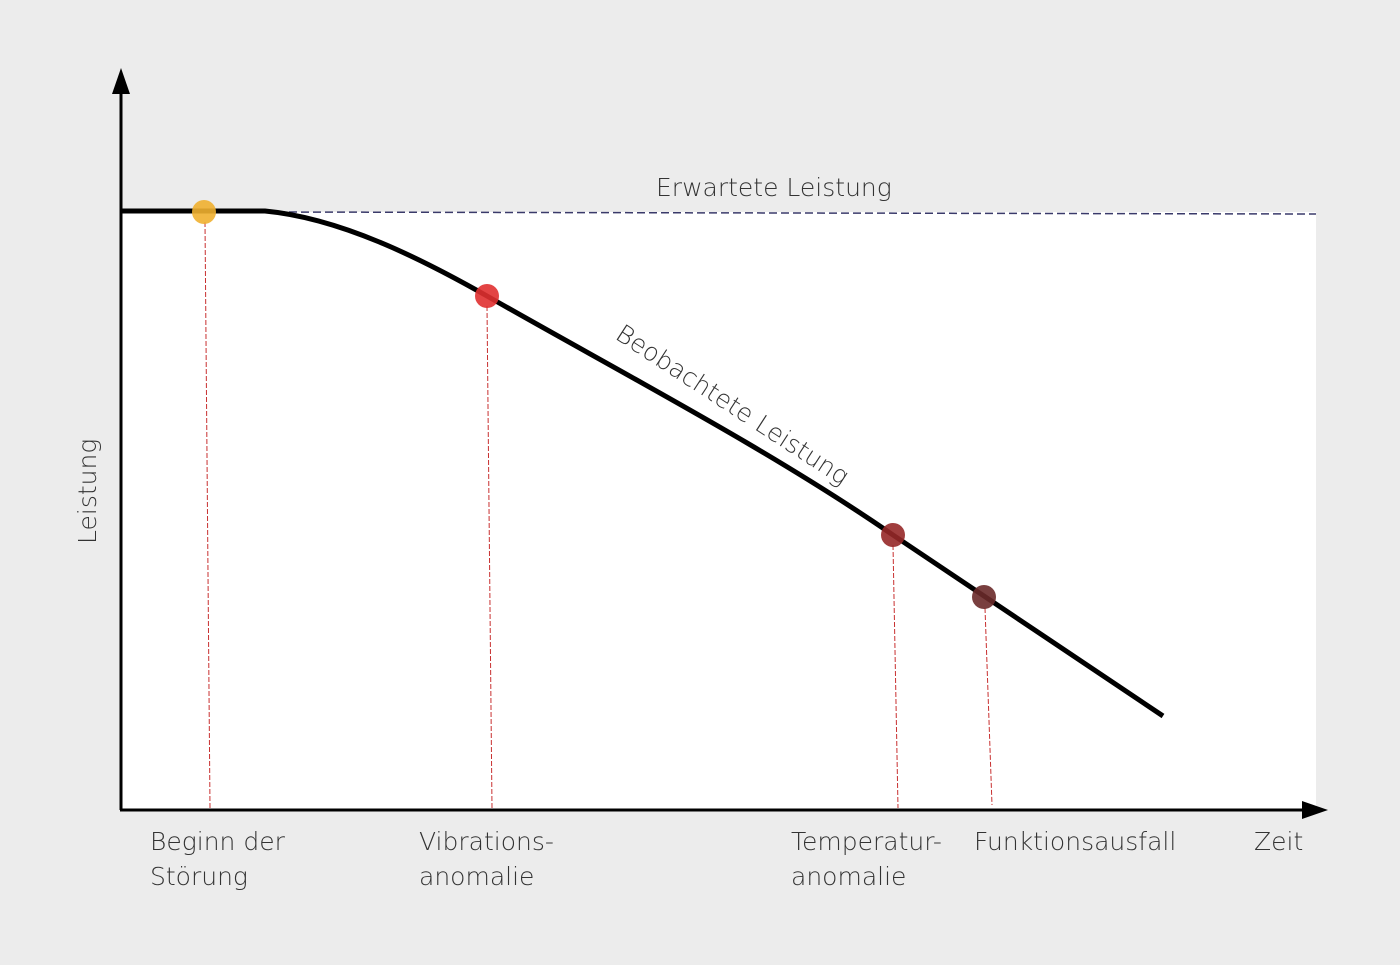 This screenshot has height=965, width=1400. Describe the element at coordinates (893, 535) in the screenshot. I see `event-marker-temperature` at that location.